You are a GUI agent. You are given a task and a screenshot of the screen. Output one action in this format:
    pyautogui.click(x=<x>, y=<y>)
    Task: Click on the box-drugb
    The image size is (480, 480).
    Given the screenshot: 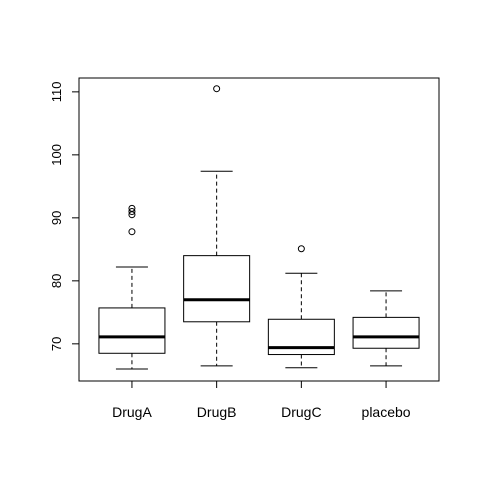 What is the action you would take?
    pyautogui.click(x=217, y=226)
    